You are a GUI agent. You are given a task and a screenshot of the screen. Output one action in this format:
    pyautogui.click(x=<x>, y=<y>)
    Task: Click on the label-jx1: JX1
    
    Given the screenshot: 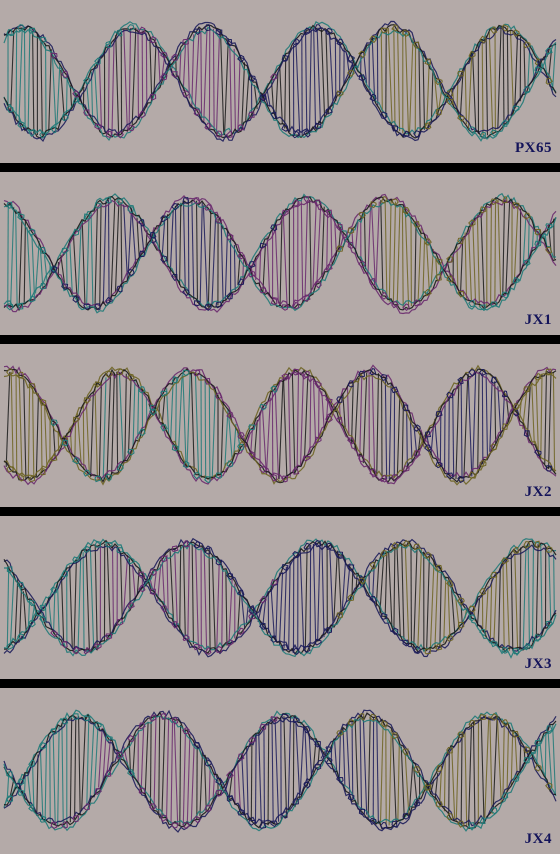 What is the action you would take?
    pyautogui.click(x=538, y=320)
    